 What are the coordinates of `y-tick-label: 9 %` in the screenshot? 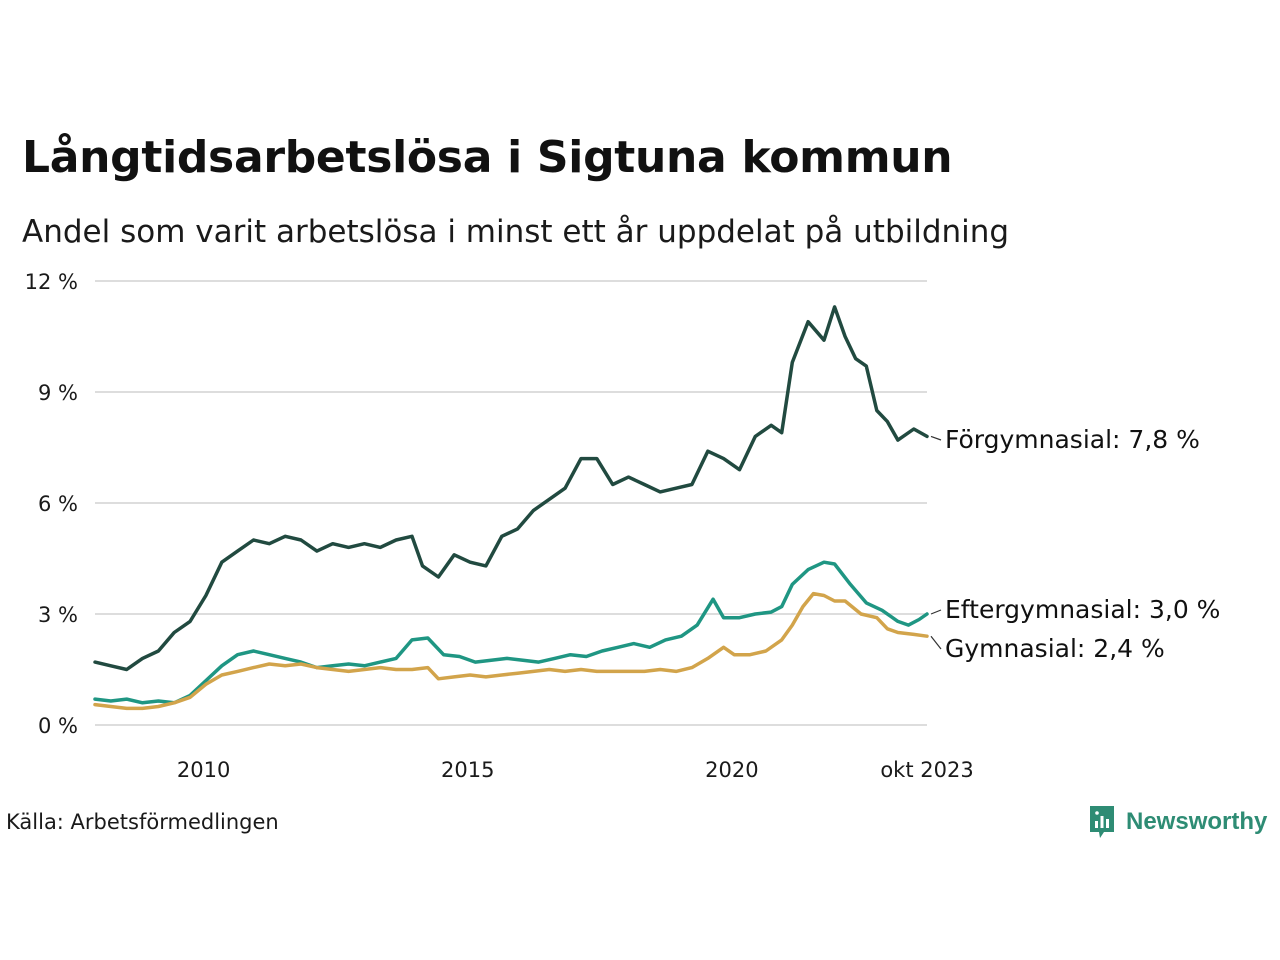 It's located at (58, 393).